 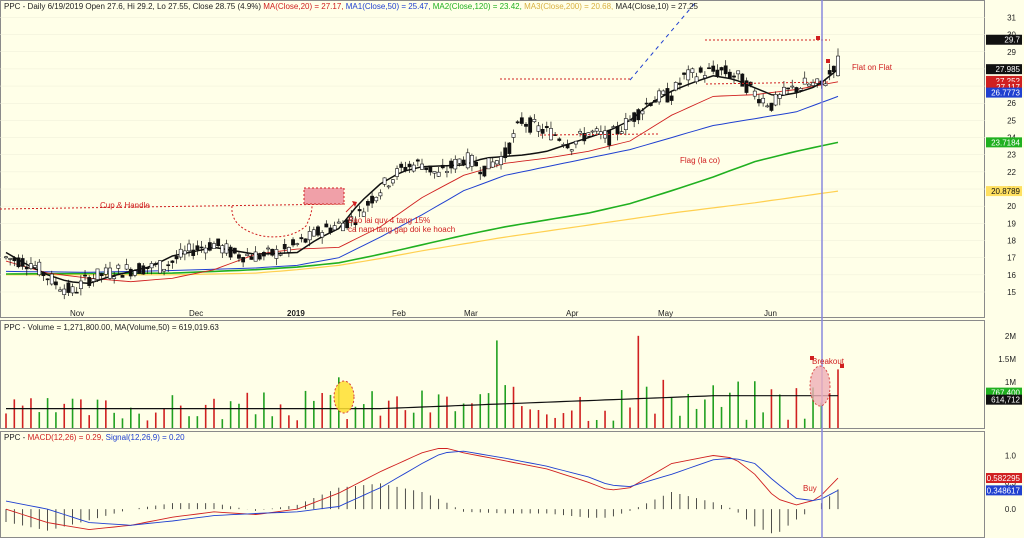 What do you see at coordinates (842, 366) in the screenshot?
I see `breakout-marker-right` at bounding box center [842, 366].